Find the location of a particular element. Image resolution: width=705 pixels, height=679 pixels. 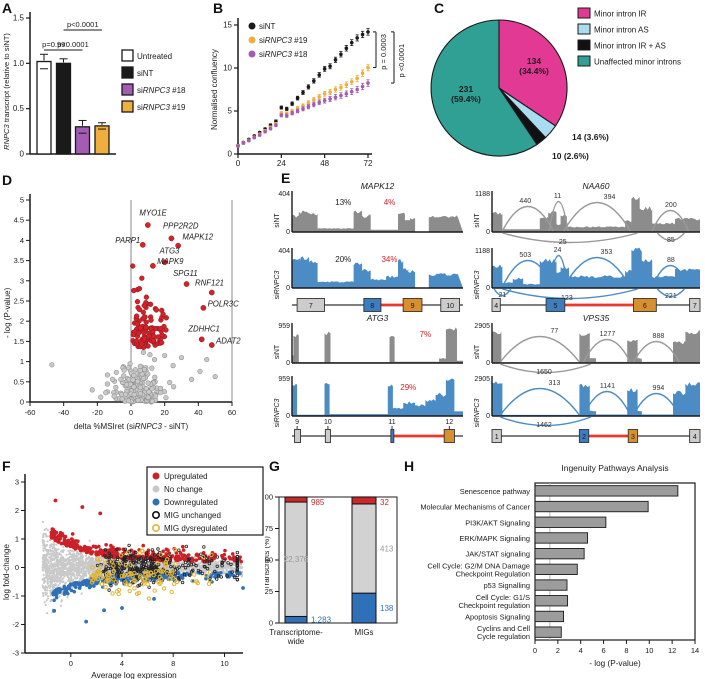

svg-text: 7 is located at coordinates (311, 306).